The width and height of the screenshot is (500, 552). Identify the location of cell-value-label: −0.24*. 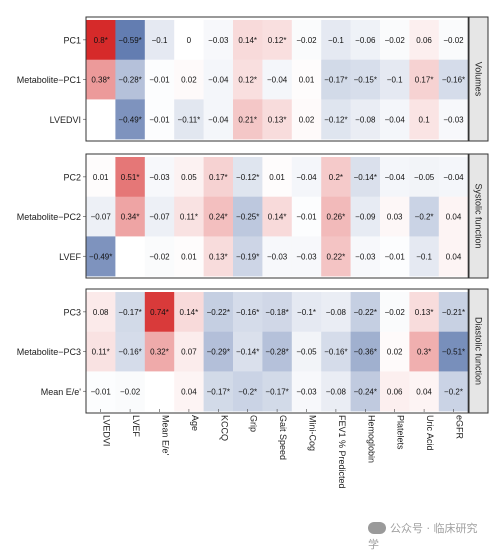
(365, 391).